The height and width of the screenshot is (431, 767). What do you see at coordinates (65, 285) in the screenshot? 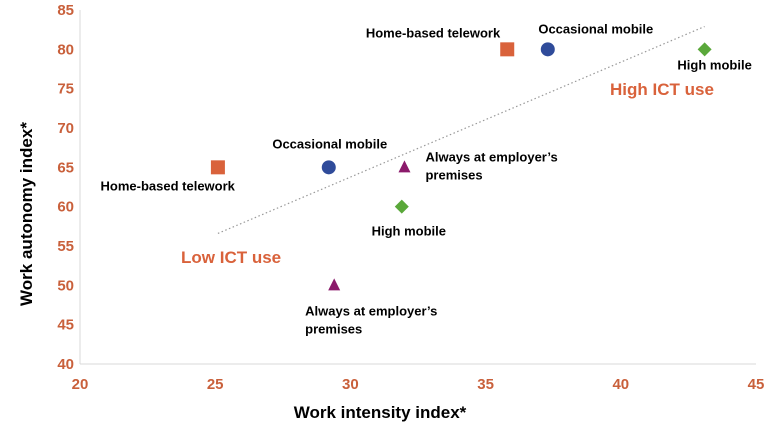
I see `y-tick-label: 50` at bounding box center [65, 285].